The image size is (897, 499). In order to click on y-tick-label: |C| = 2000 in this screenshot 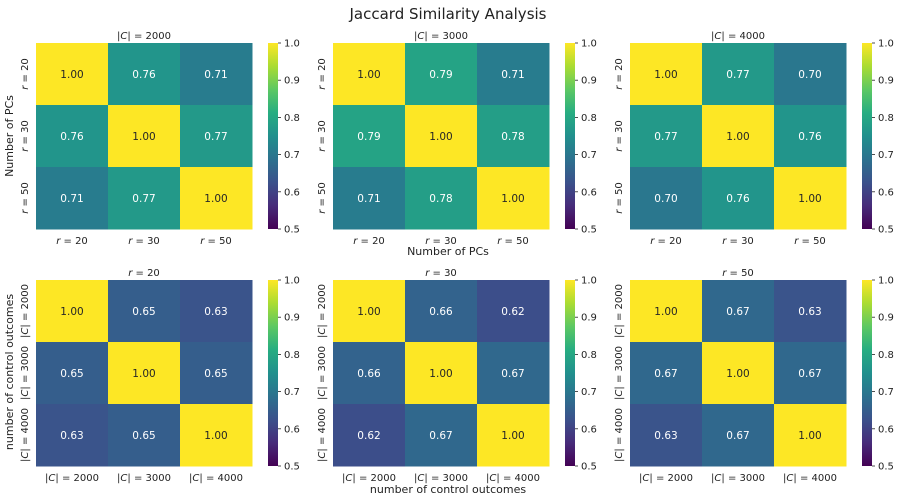, I will do `click(322, 311)`.